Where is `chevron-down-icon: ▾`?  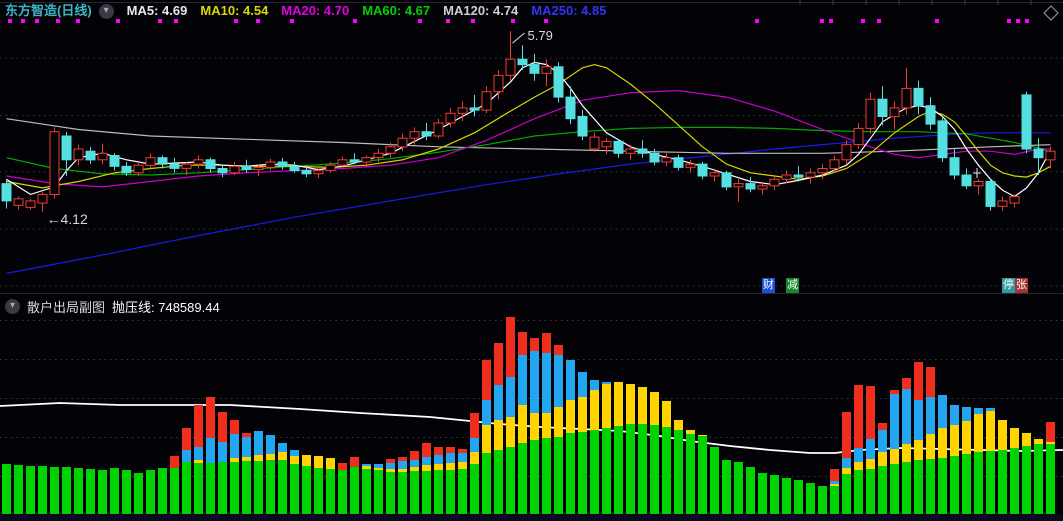 chevron-down-icon: ▾ is located at coordinates (12, 306).